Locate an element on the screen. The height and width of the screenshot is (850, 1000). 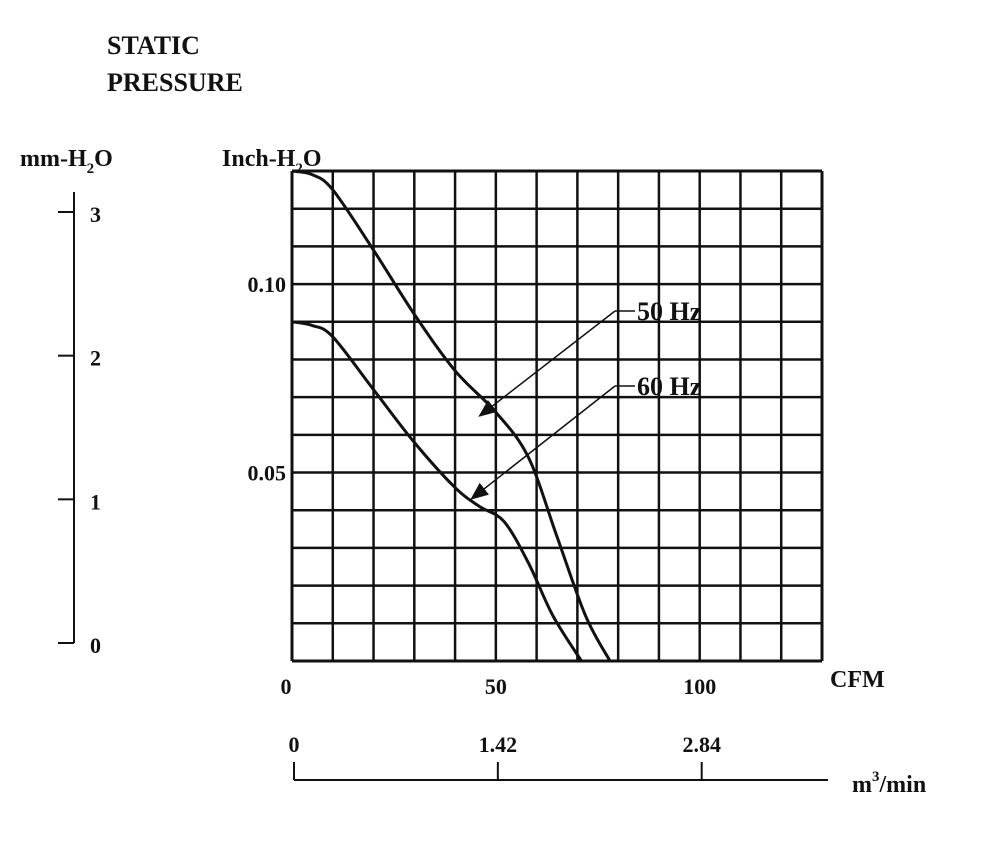
left-axis-tick-label: 3 is located at coordinates (95, 214).